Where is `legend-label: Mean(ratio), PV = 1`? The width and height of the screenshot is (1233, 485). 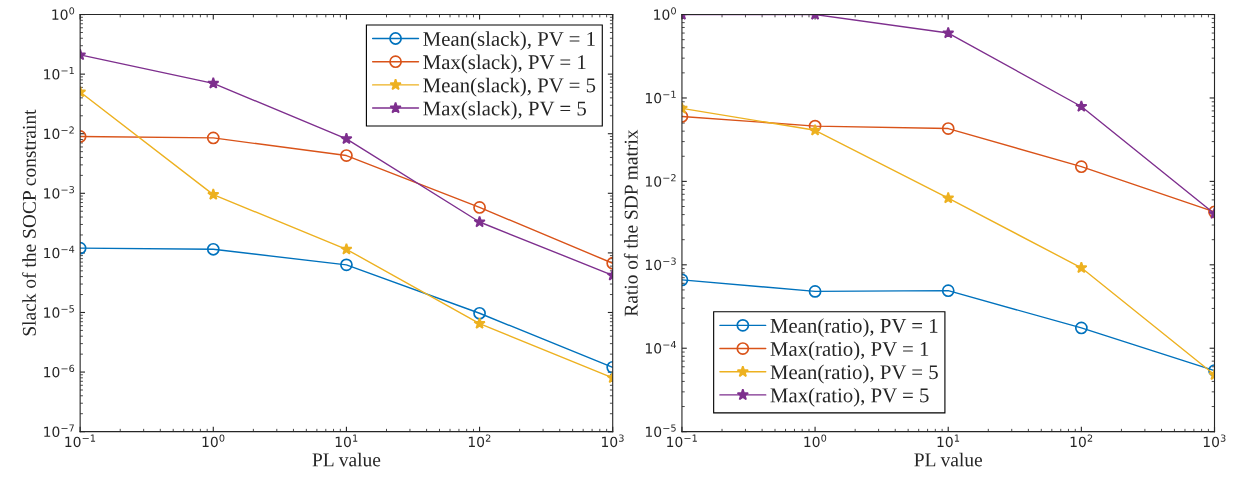 legend-label: Mean(ratio), PV = 1 is located at coordinates (854, 328).